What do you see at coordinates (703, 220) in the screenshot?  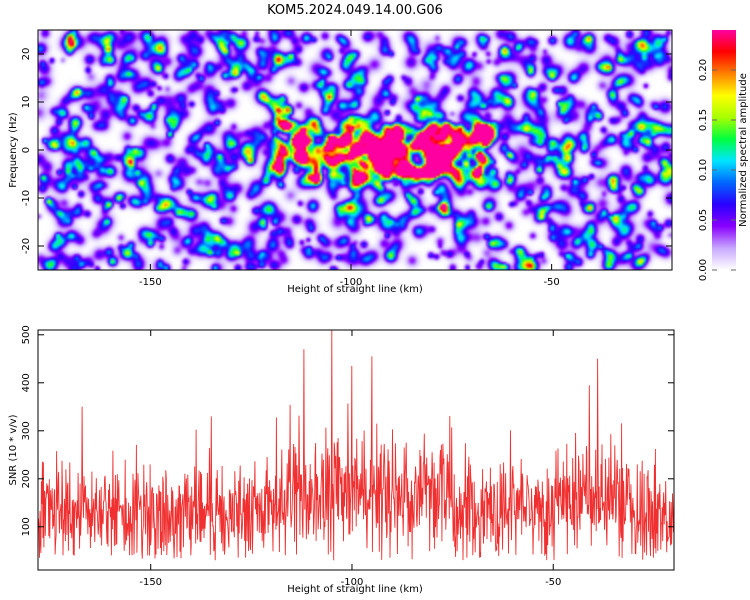 I see `colorbar-tick-label: 0.05` at bounding box center [703, 220].